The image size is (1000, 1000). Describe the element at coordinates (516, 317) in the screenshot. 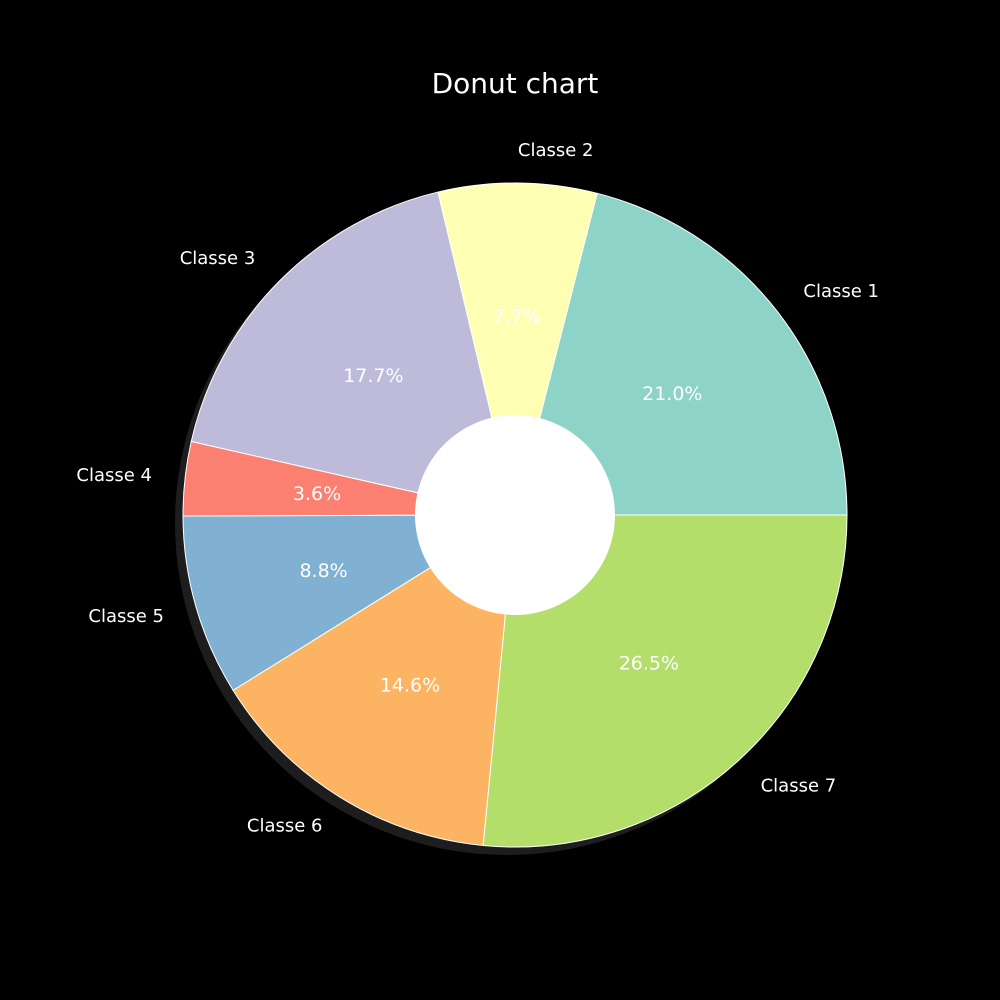

I see `pct-label-classe-2: 7.7%` at that location.